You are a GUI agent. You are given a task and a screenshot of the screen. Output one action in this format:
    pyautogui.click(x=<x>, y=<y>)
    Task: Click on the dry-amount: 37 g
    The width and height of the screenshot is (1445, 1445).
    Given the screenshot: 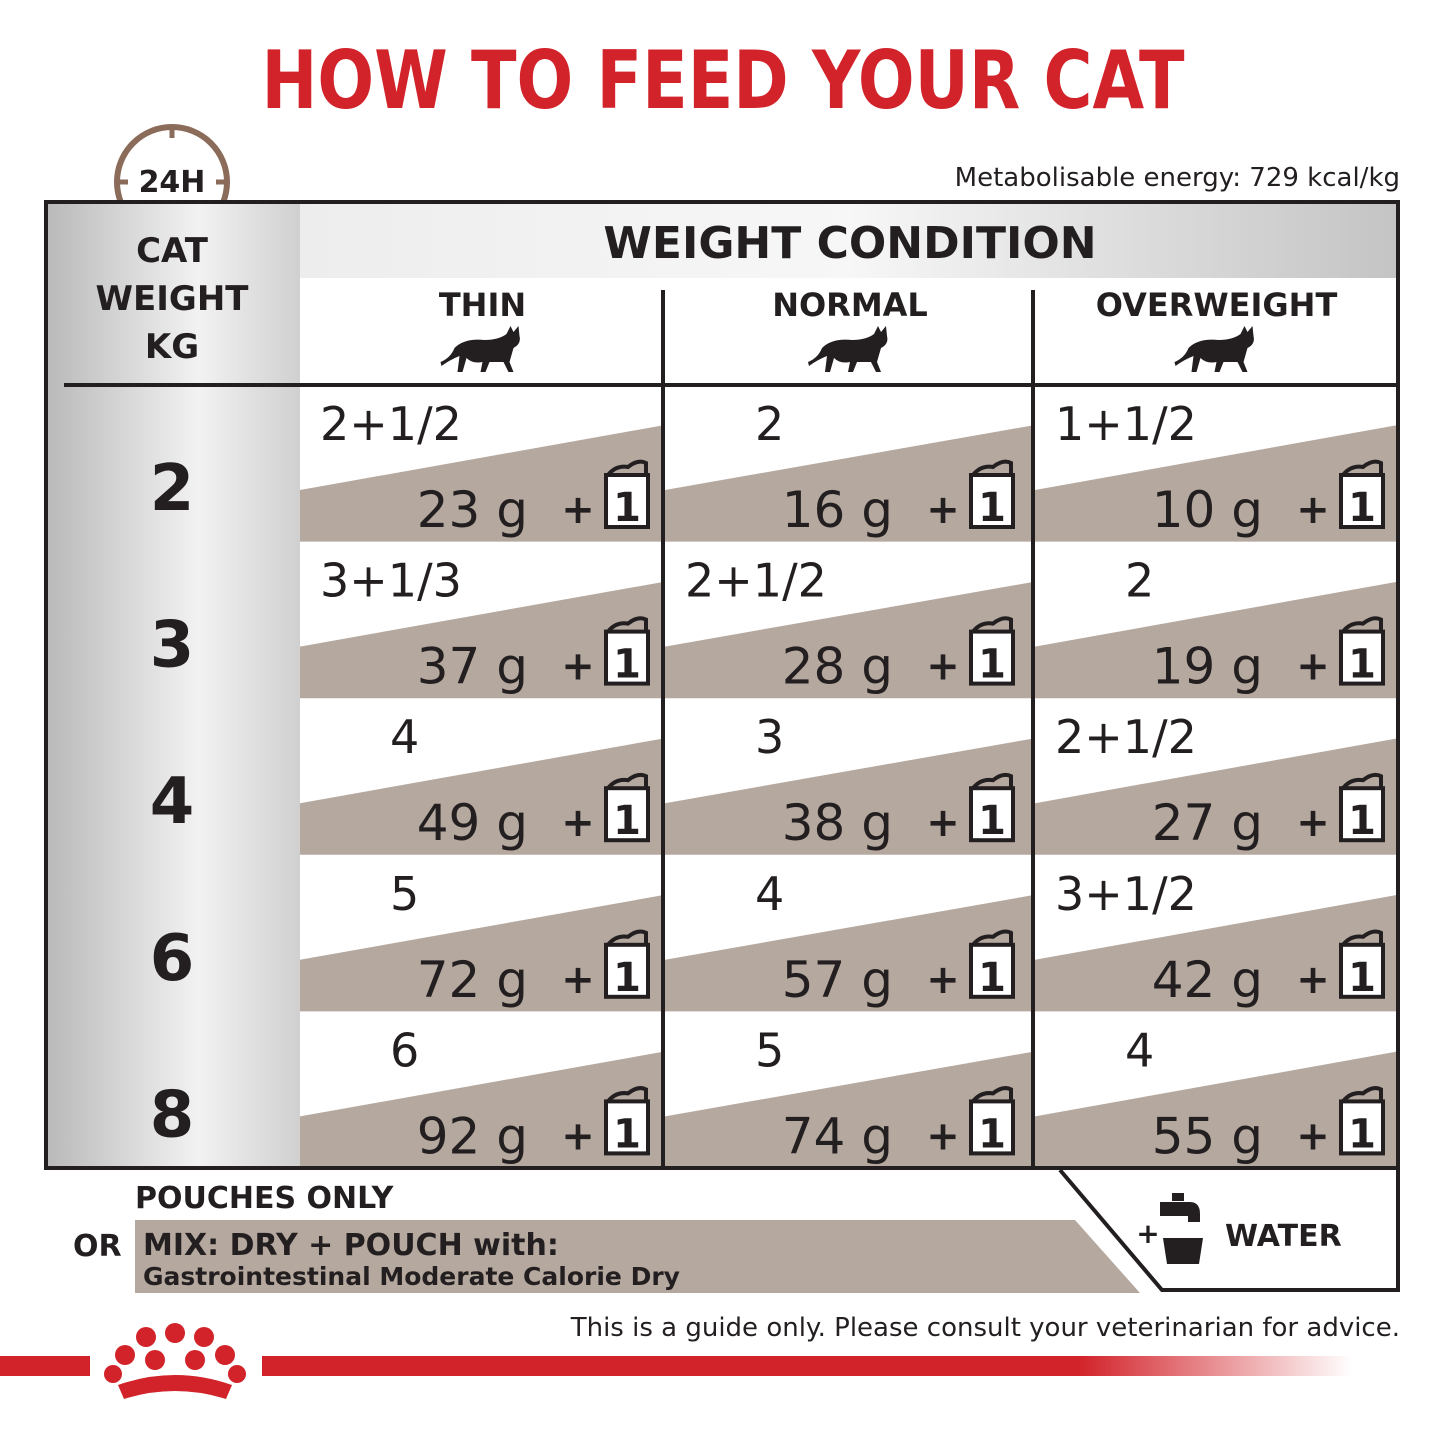 What is the action you would take?
    pyautogui.click(x=472, y=667)
    